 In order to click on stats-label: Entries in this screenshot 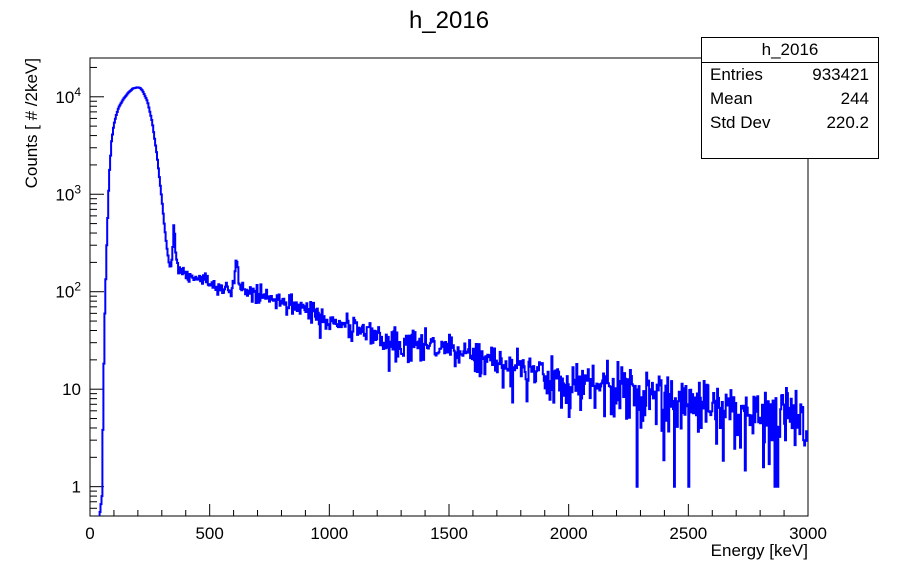, I will do `click(736, 74)`.